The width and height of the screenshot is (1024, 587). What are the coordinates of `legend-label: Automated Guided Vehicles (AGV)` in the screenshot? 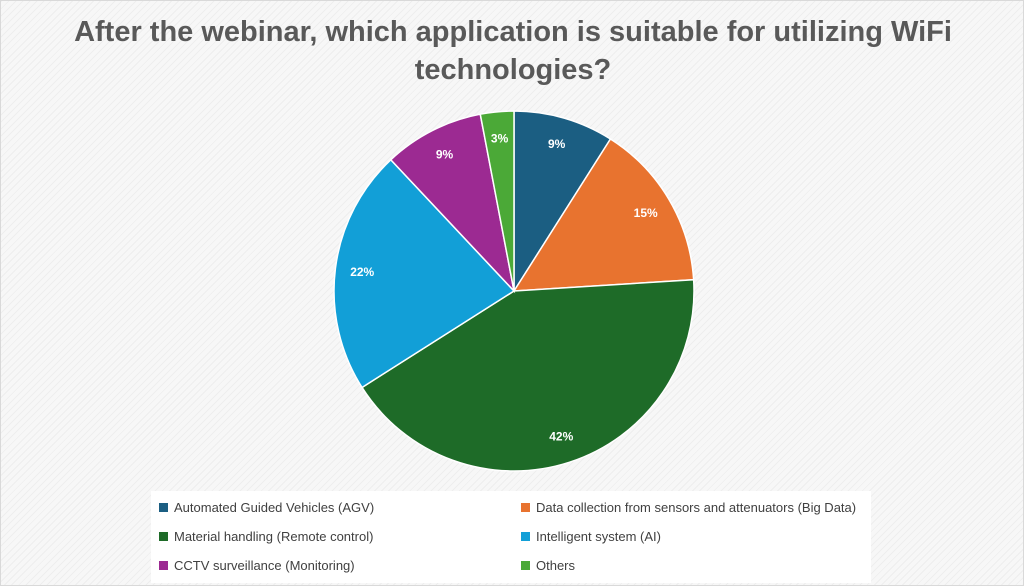 It's located at (274, 507).